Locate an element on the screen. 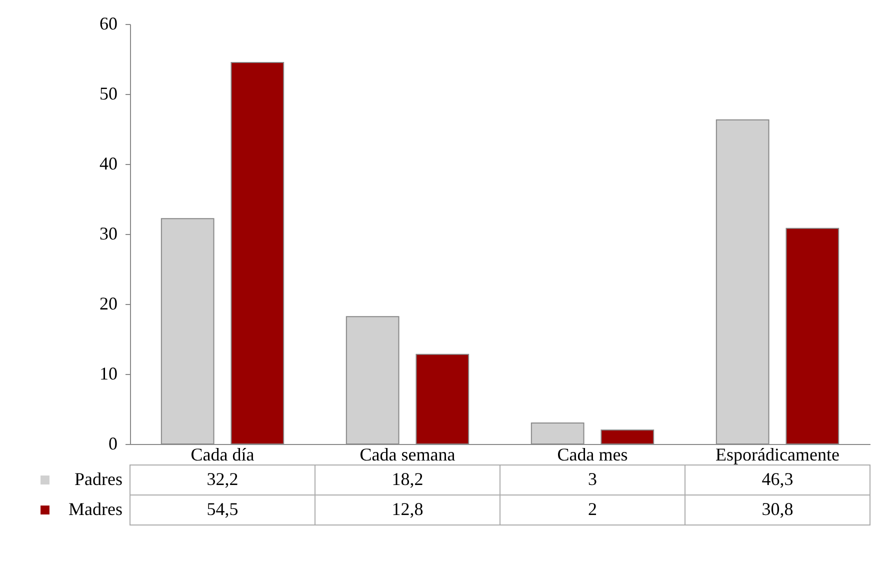  data-label: 3 is located at coordinates (592, 479).